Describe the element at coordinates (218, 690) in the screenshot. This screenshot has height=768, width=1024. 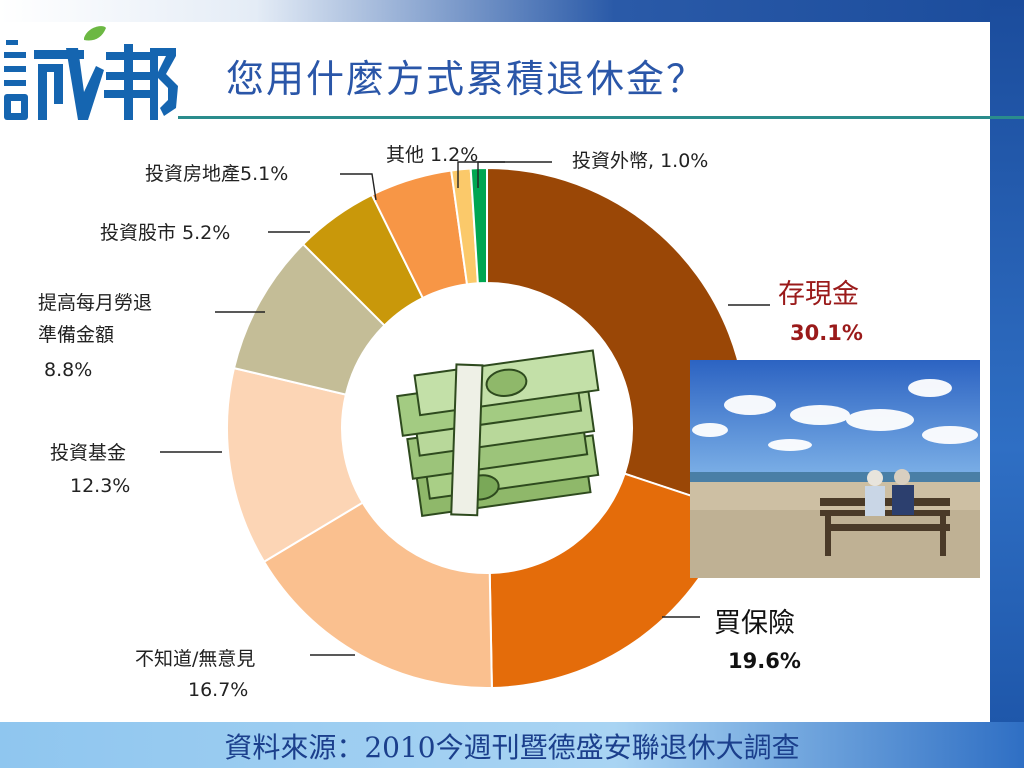
I see `label-unknown-pct: 16.7%` at that location.